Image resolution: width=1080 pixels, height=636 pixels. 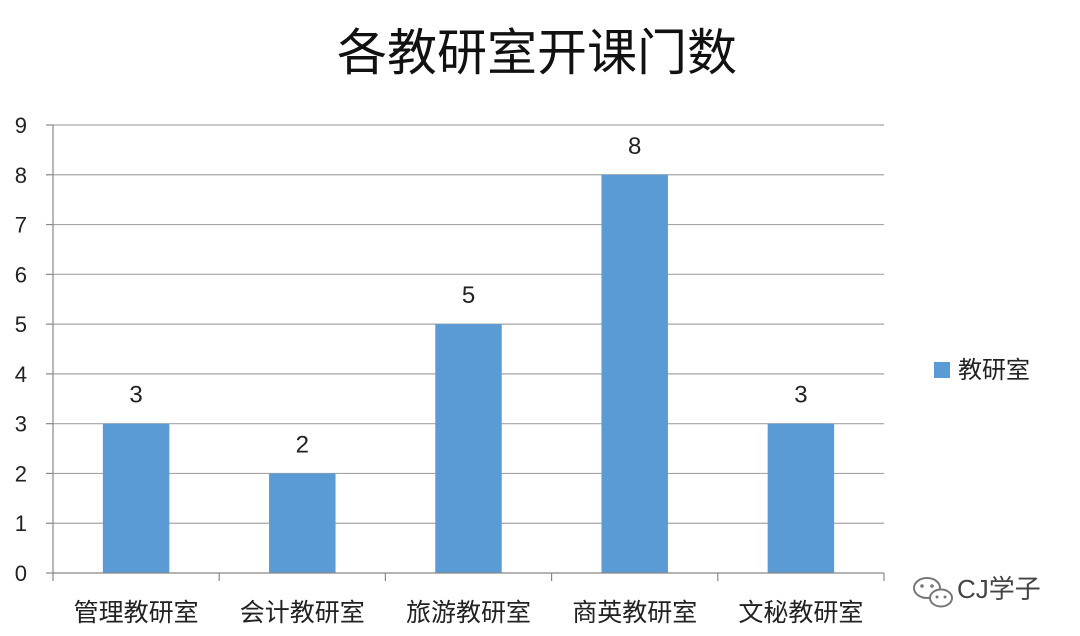 What do you see at coordinates (21, 573) in the screenshot?
I see `y-tick-label: 0` at bounding box center [21, 573].